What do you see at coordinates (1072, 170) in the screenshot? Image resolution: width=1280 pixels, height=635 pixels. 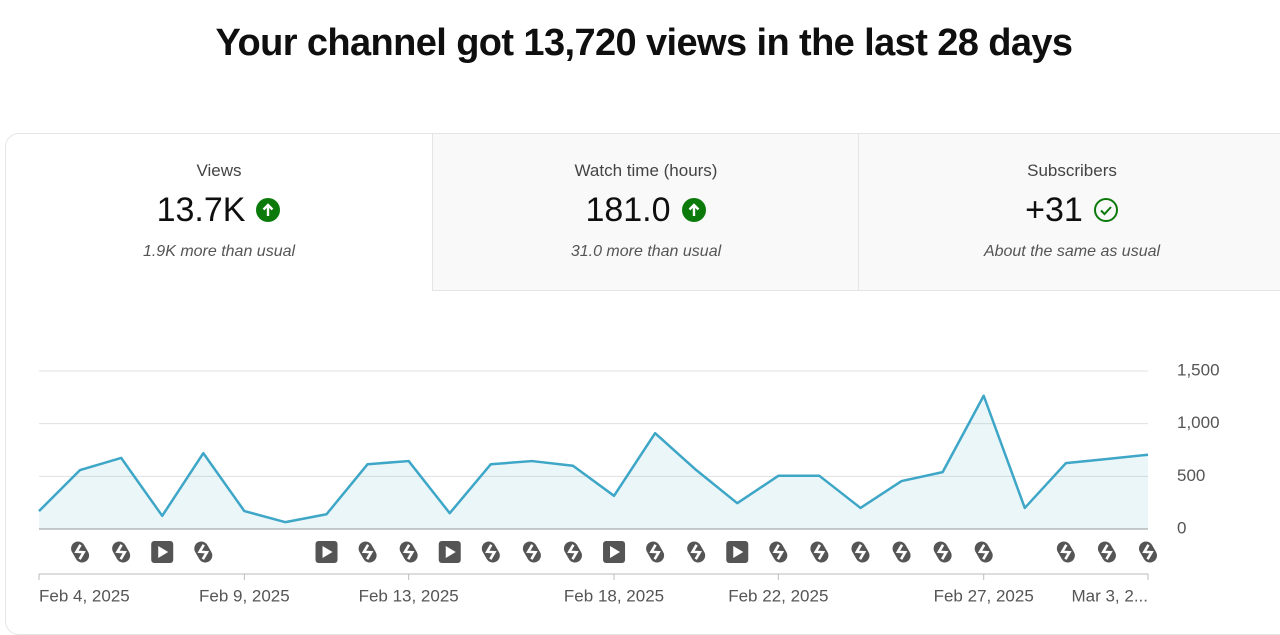 I see `metric-label: Subscribers` at bounding box center [1072, 170].